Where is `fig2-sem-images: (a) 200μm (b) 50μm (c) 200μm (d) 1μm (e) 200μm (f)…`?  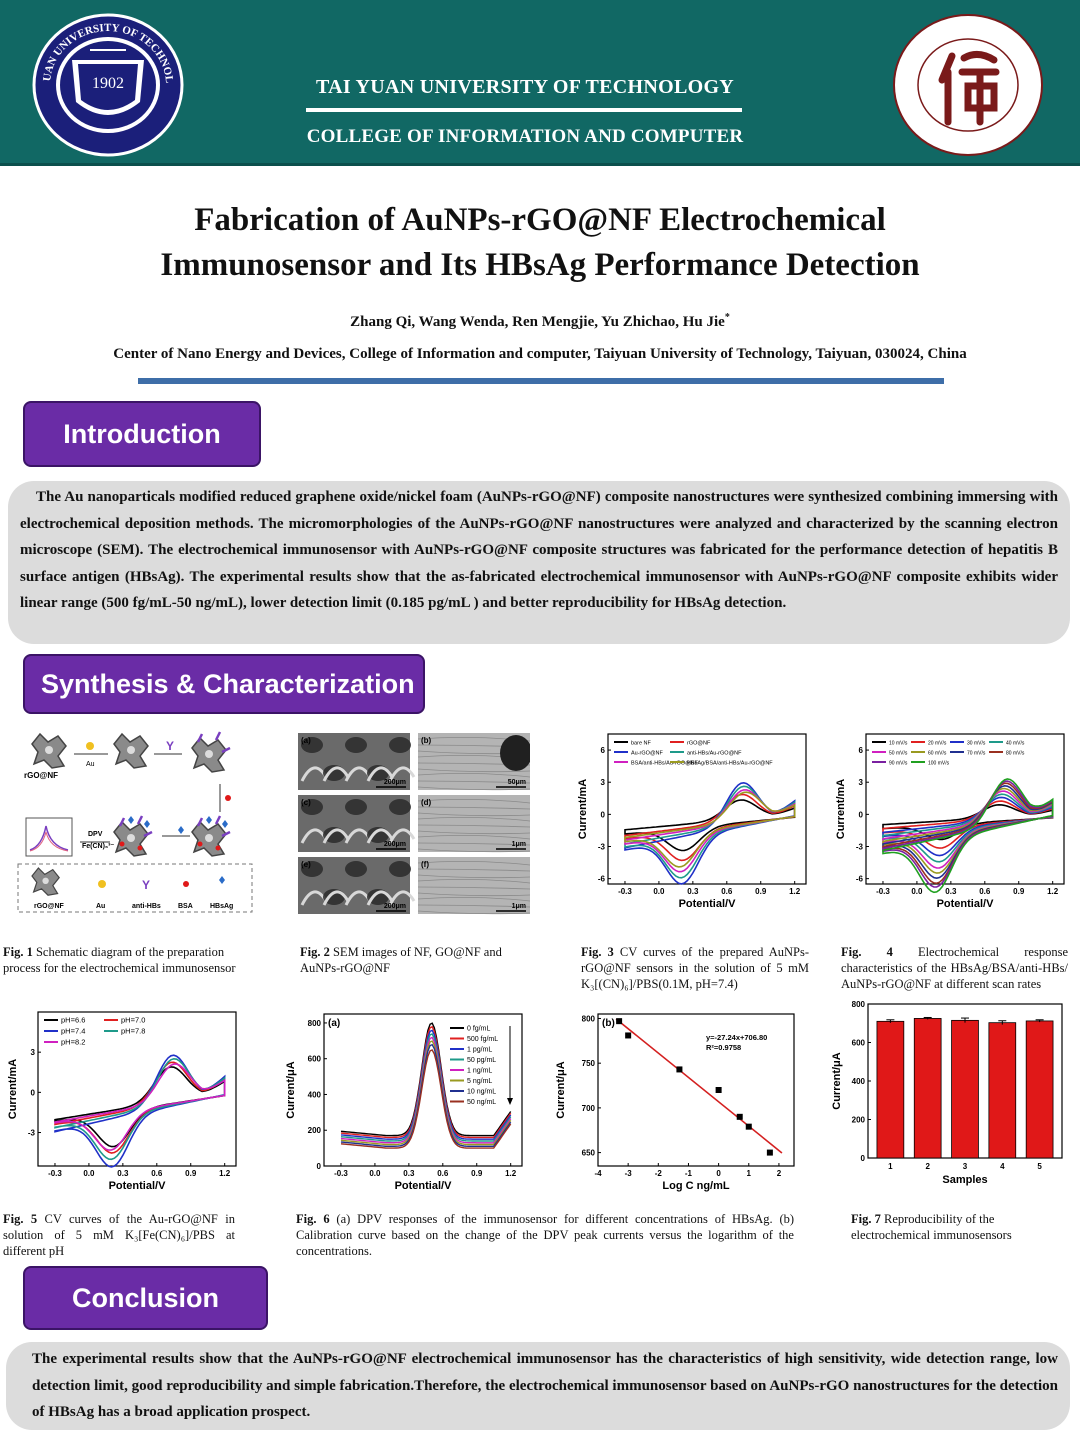
fig2-sem-images: (a) 200μm (b) 50μm (c) 200μm (d) 1μm (e) 200μm (f)… is located at coordinates (414, 824).